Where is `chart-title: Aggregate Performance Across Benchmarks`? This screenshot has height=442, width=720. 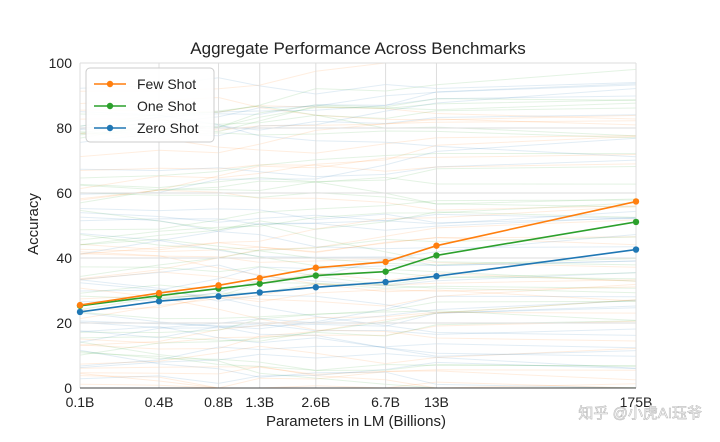 chart-title: Aggregate Performance Across Benchmarks is located at coordinates (357, 48).